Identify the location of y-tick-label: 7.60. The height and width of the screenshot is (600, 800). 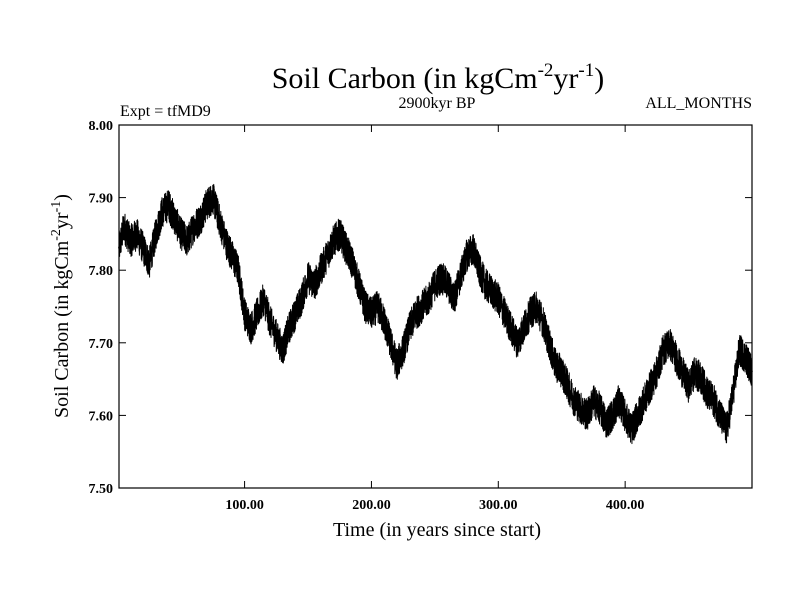
(101, 416).